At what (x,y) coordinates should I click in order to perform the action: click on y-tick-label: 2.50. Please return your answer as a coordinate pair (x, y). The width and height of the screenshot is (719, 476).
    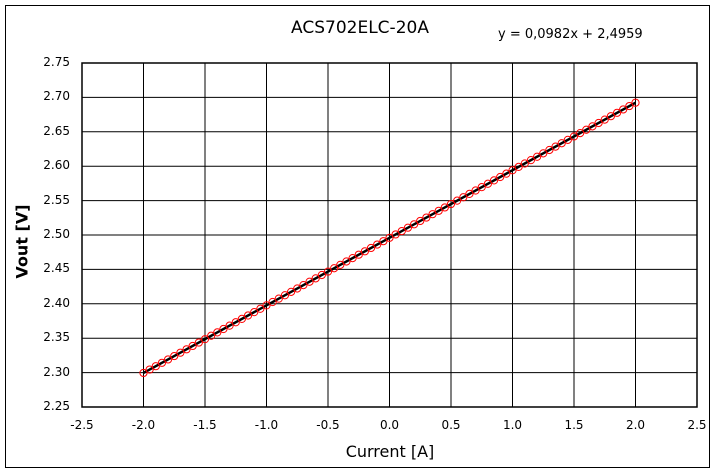
    Looking at the image, I should click on (56, 234).